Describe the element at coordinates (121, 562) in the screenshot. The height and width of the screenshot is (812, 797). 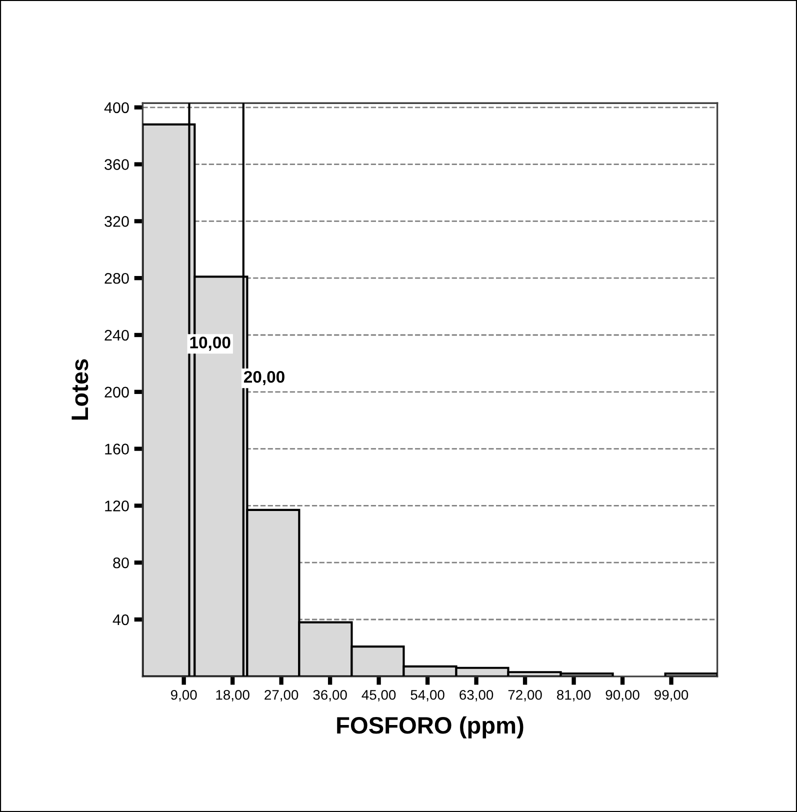
I see `y-tick-label: 80` at that location.